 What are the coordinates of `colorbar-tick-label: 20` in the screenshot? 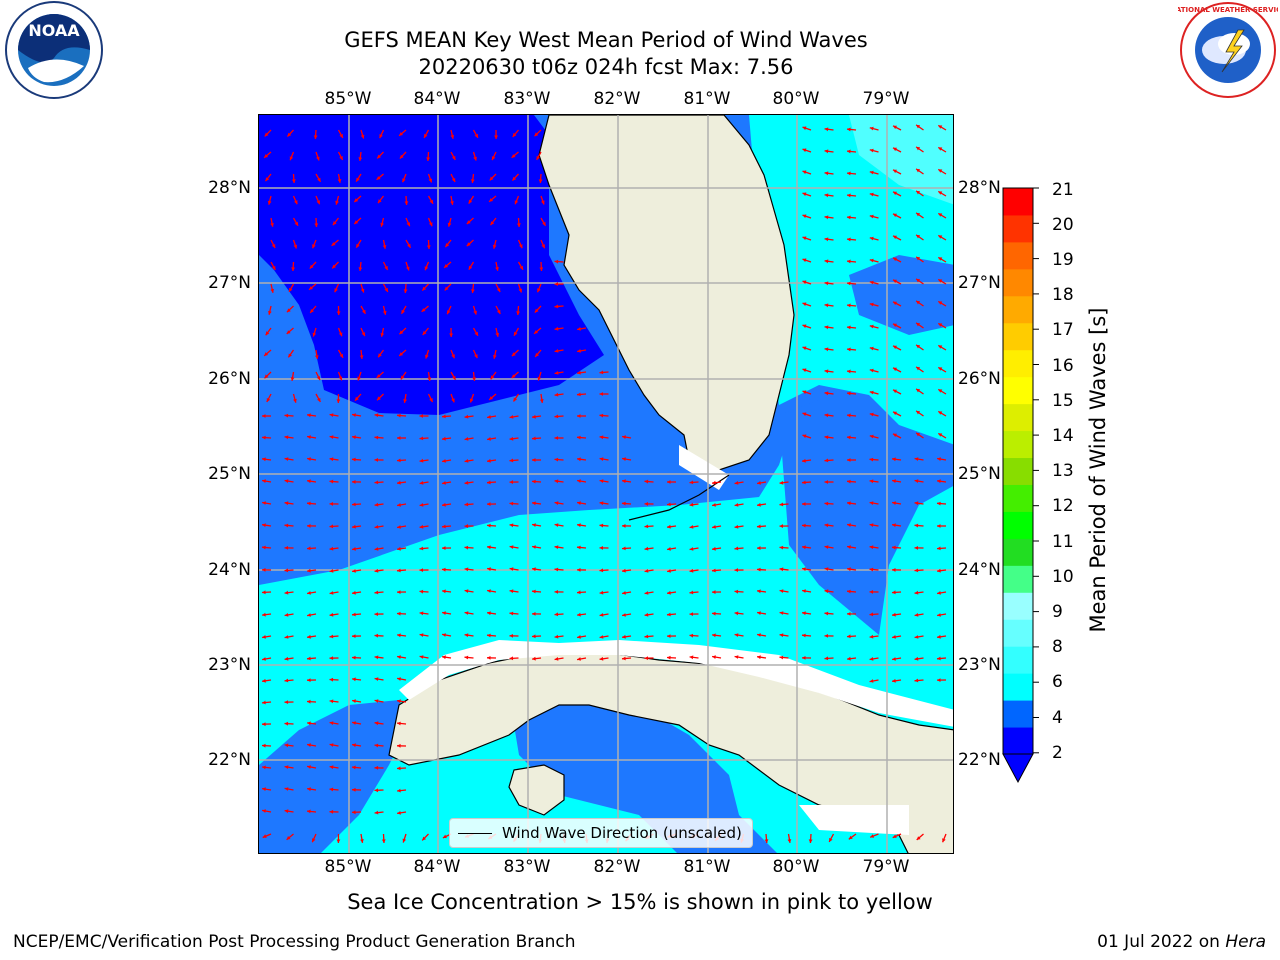 It's located at (1063, 225).